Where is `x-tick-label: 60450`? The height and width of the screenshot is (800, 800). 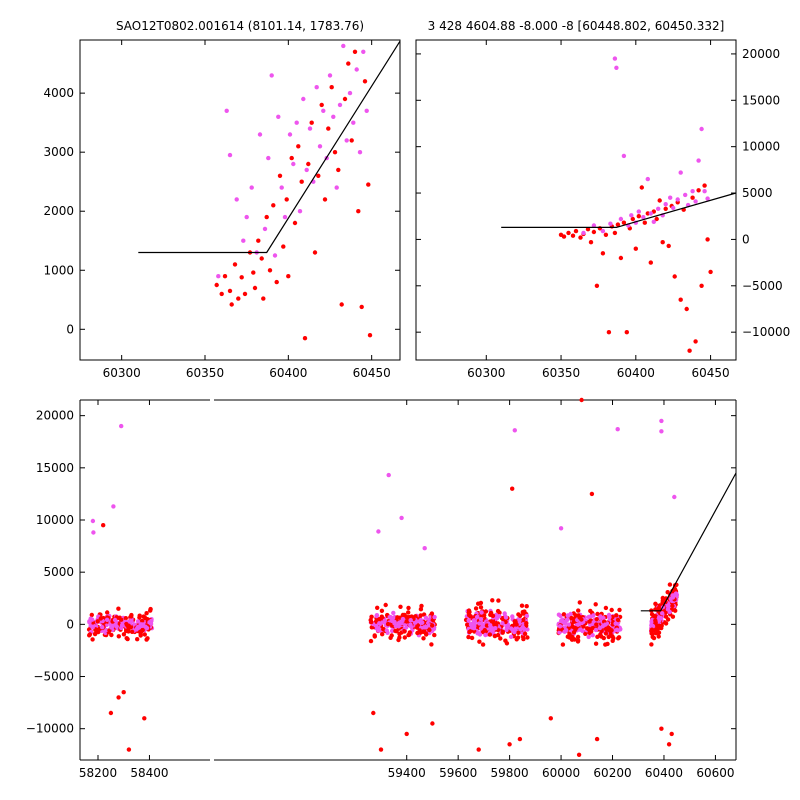 x-tick-label: 60450 is located at coordinates (372, 373).